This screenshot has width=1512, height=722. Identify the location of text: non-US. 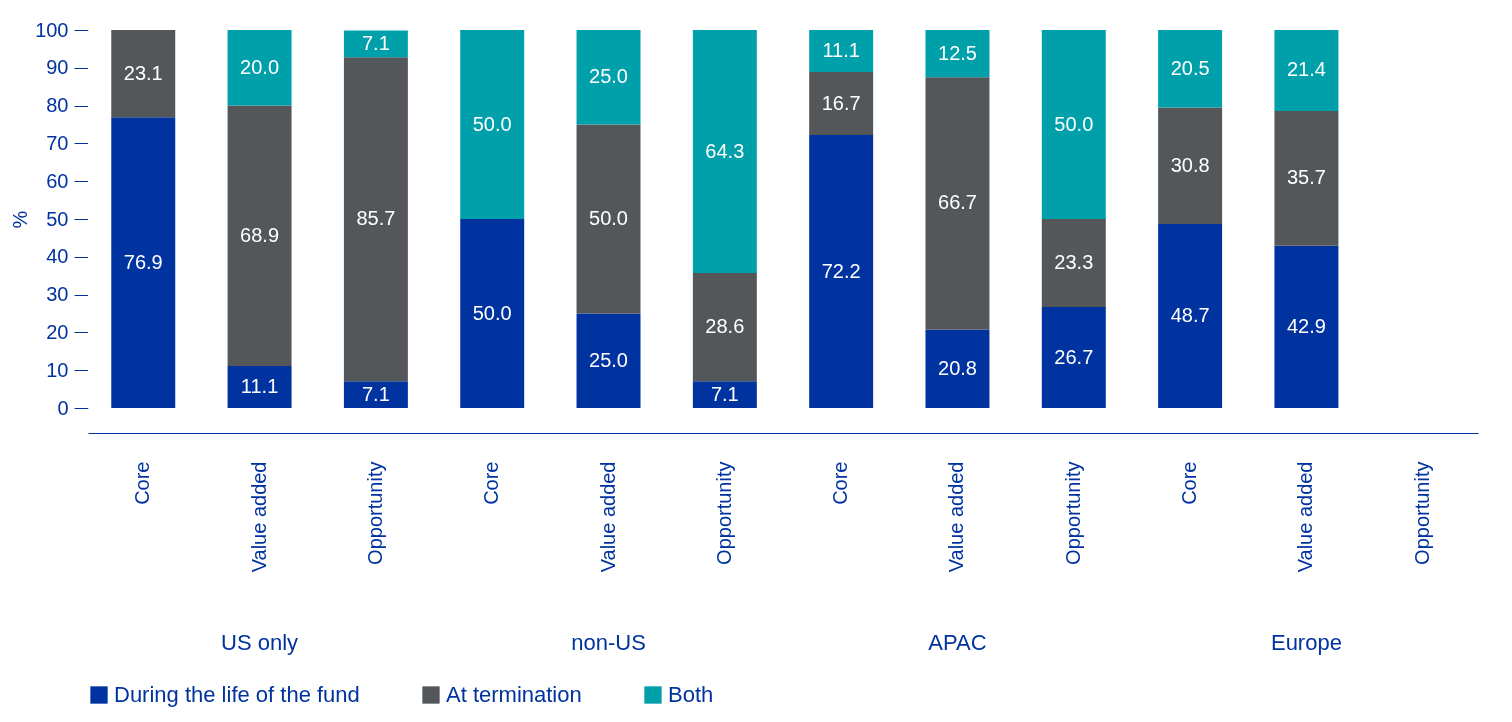
(608, 642).